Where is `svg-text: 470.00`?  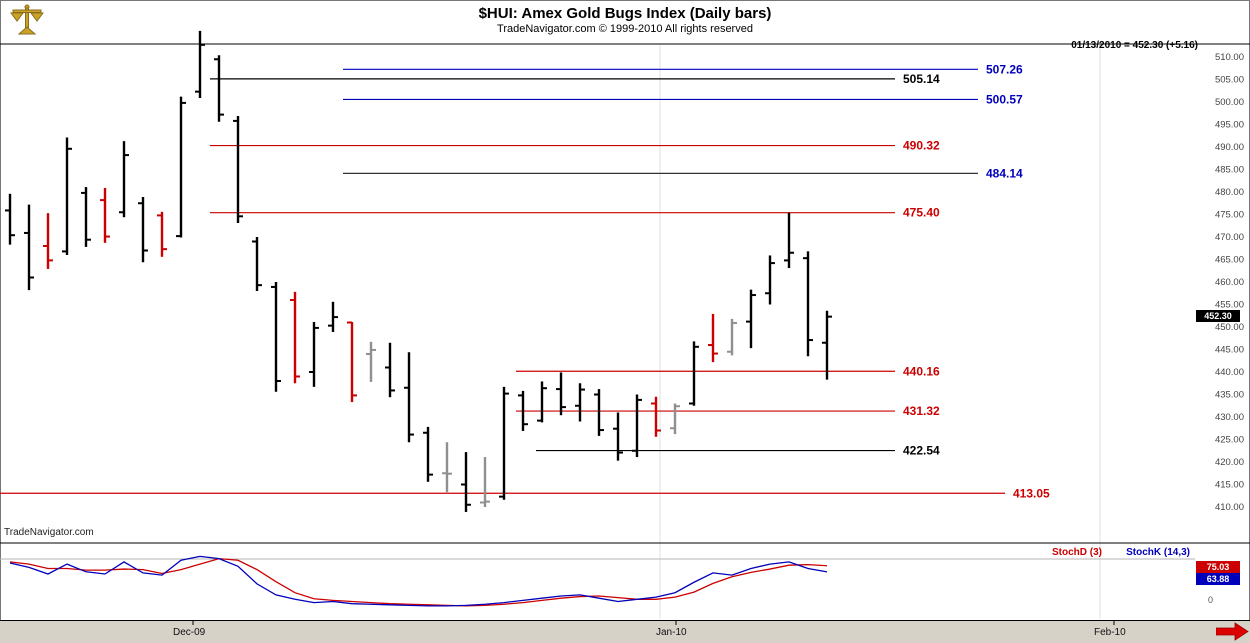
svg-text: 470.00 is located at coordinates (1229, 237).